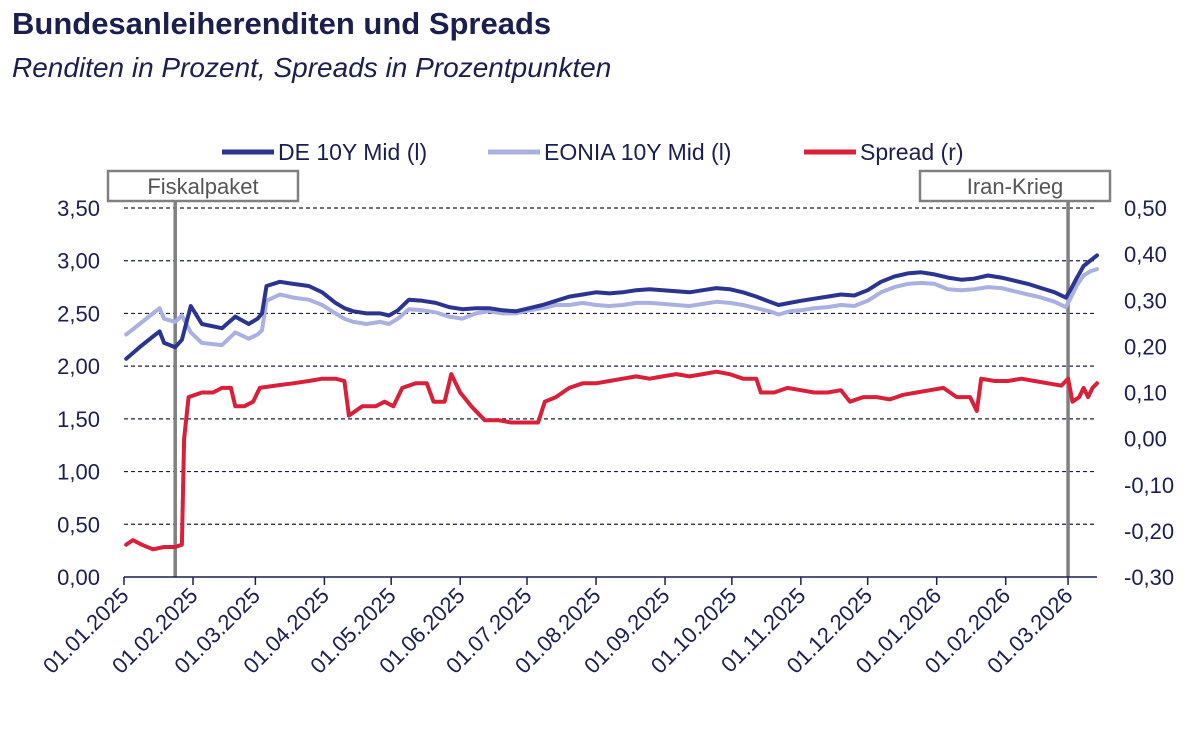 This screenshot has height=735, width=1200. What do you see at coordinates (78, 419) in the screenshot?
I see `y-left-tick-label: 1,50` at bounding box center [78, 419].